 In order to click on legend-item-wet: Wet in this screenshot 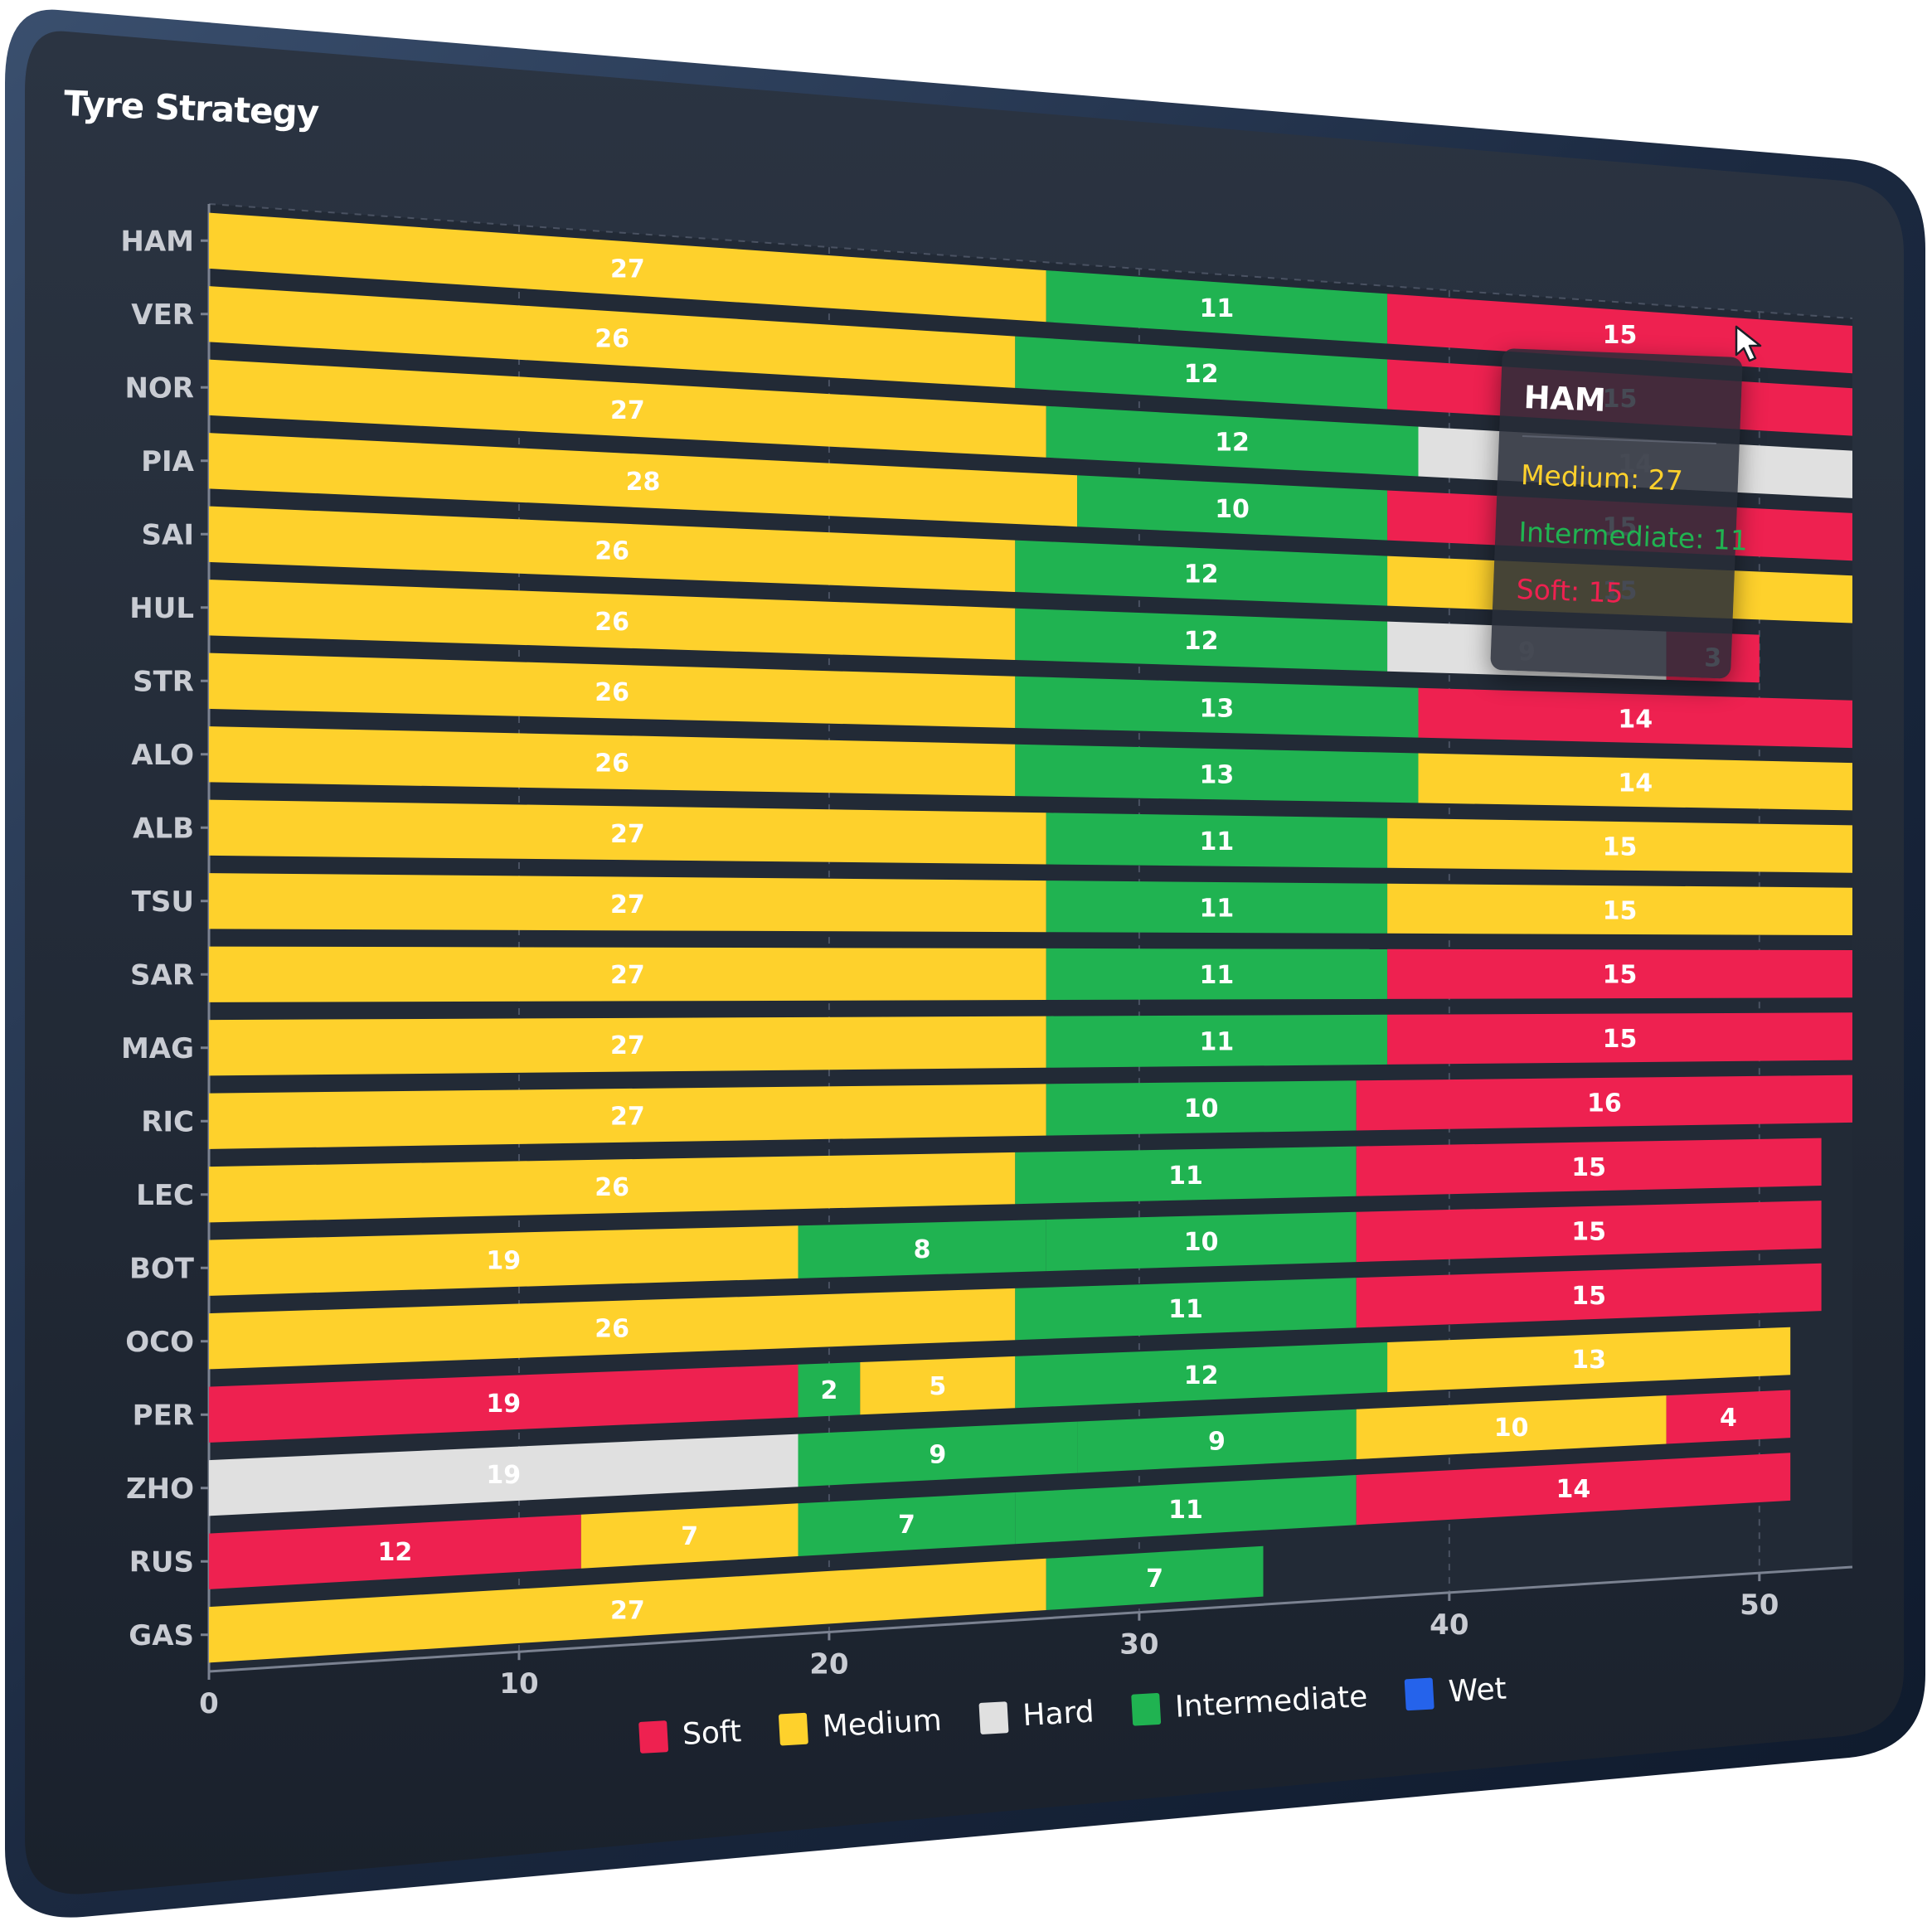, I will do `click(1456, 1692)`.